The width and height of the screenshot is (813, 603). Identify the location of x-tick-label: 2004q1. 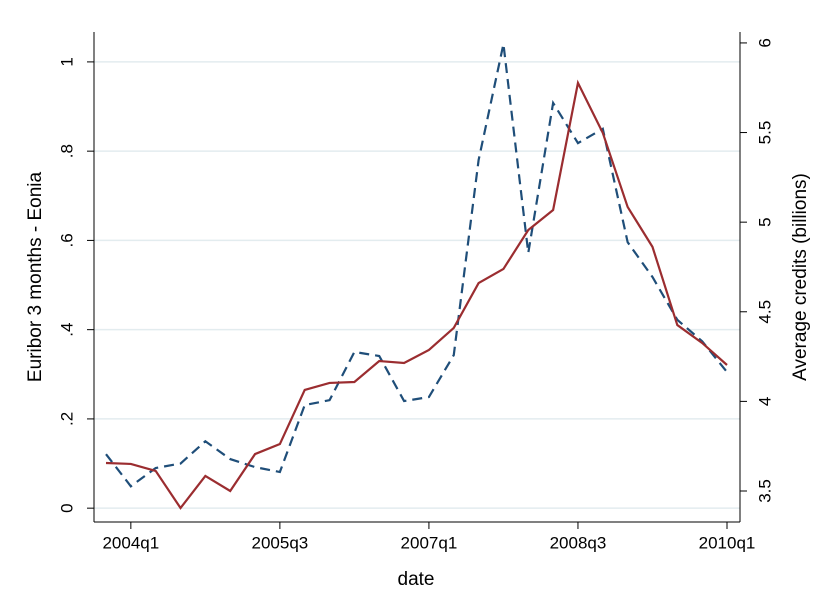
(130, 542).